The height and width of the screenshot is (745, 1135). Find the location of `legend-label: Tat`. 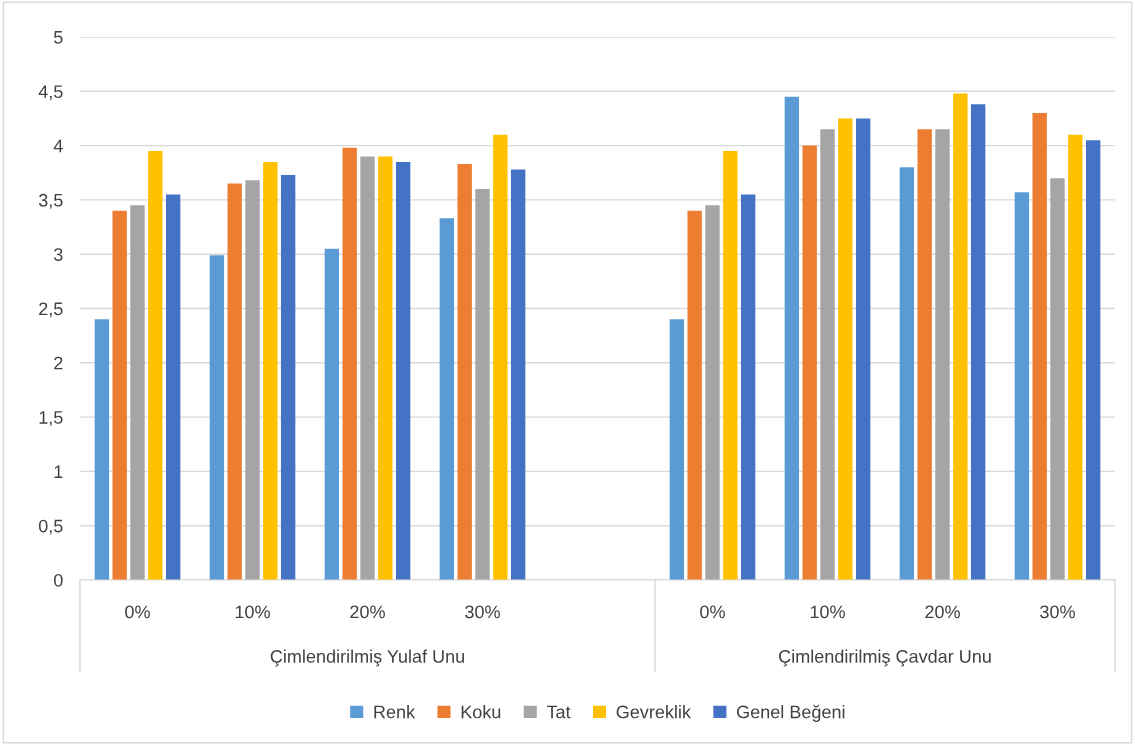

legend-label: Tat is located at coordinates (558, 712).